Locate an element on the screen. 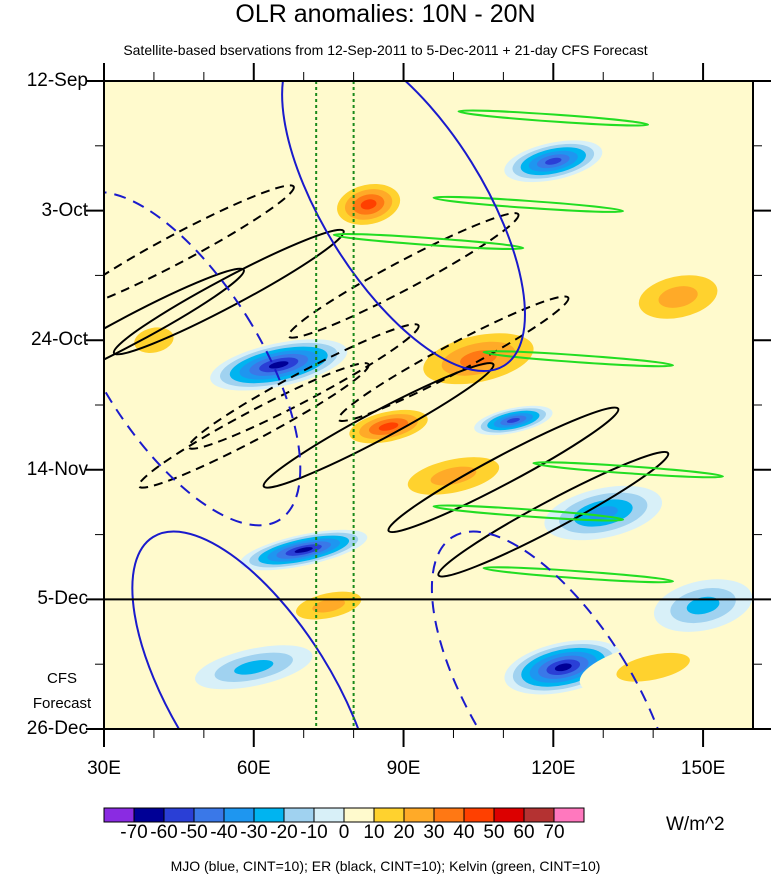 This screenshot has width=771, height=878. colorbar-label-11: 40 is located at coordinates (464, 832).